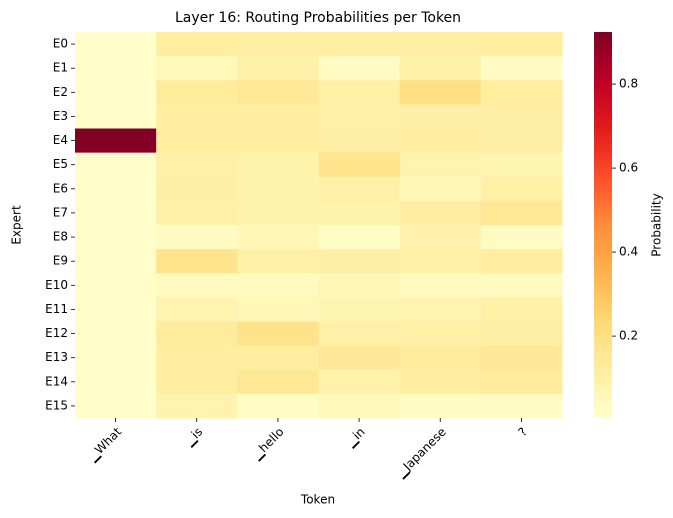 This screenshot has width=673, height=518. Describe the element at coordinates (355, 437) in the screenshot. I see `x-tick-label: ▁in` at that location.